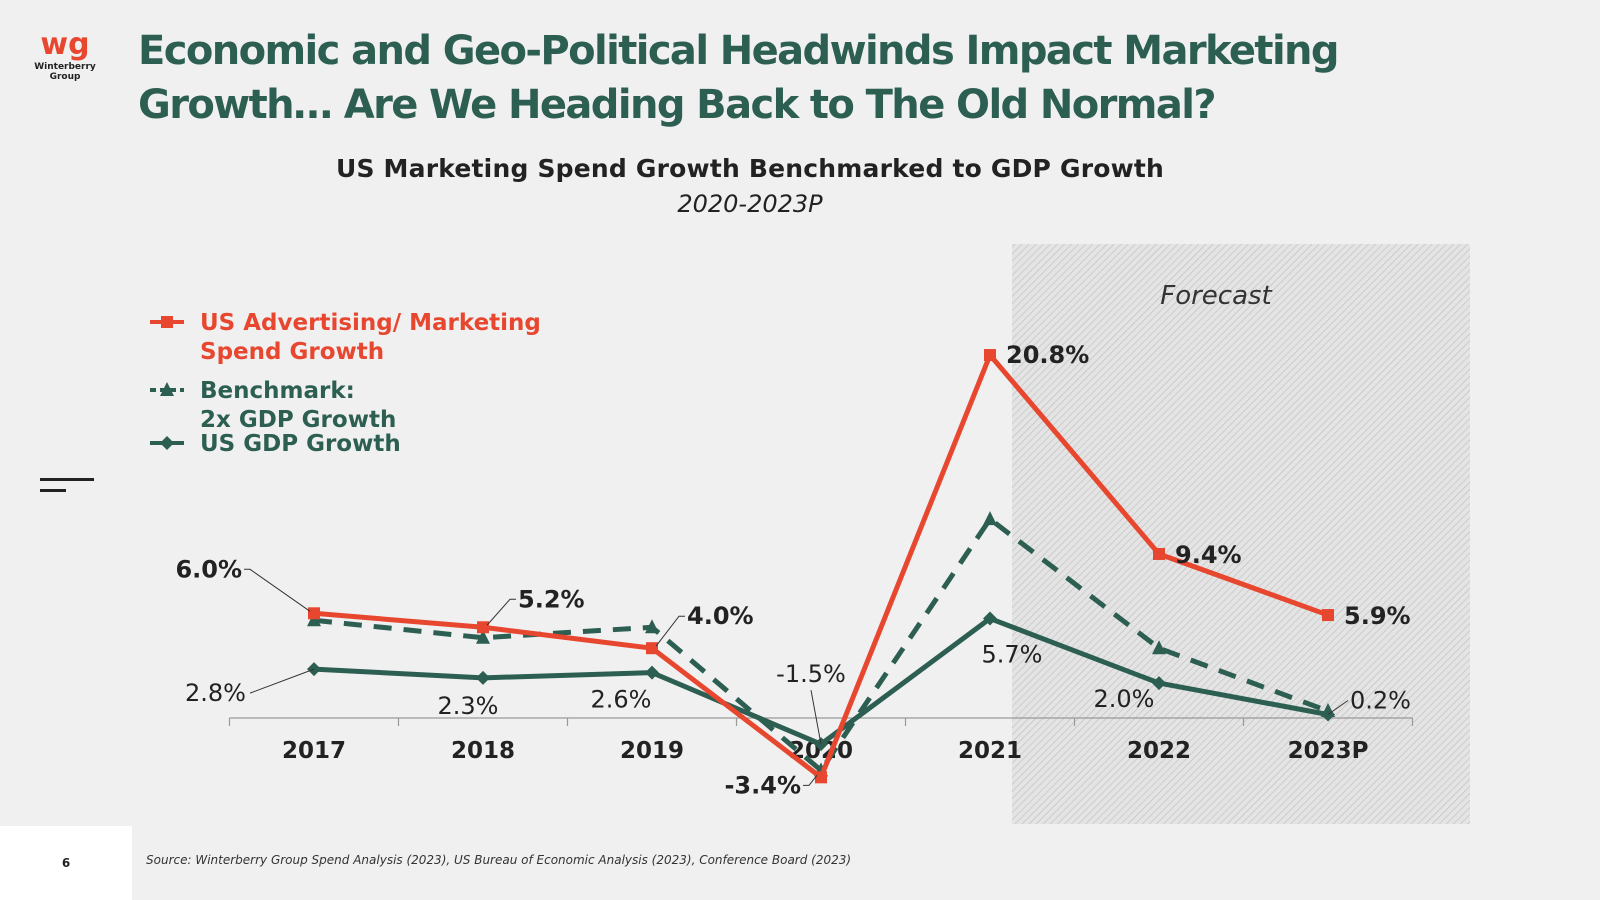 Image resolution: width=1600 pixels, height=900 pixels. What do you see at coordinates (750, 204) in the screenshot?
I see `chart-subtitle: 2020-2023P` at bounding box center [750, 204].